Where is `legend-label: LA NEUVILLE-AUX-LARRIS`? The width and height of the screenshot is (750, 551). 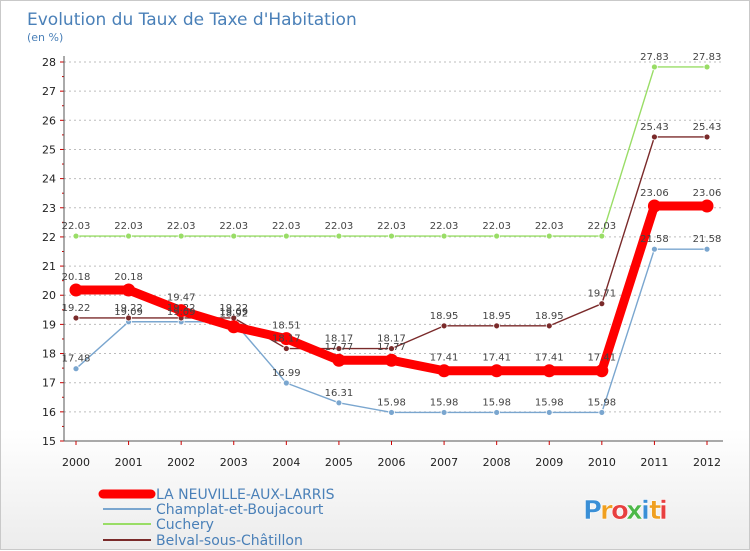
legend-label: LA NEUVILLE-AUX-LARRIS is located at coordinates (245, 495).